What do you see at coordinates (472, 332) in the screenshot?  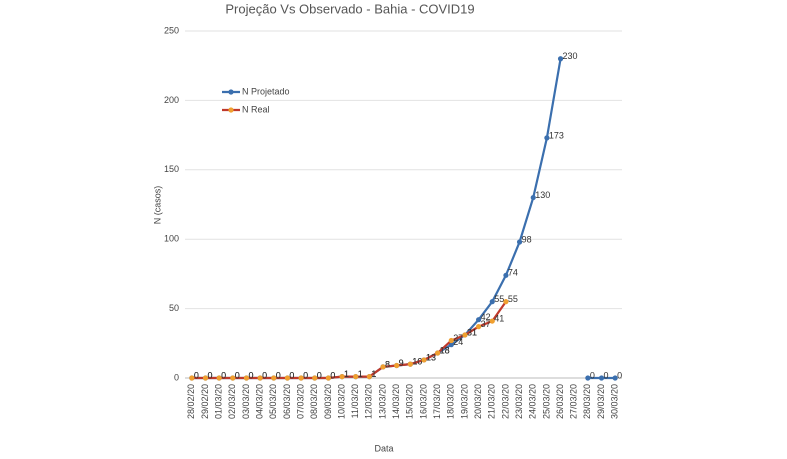 I see `data-label: 31` at bounding box center [472, 332].